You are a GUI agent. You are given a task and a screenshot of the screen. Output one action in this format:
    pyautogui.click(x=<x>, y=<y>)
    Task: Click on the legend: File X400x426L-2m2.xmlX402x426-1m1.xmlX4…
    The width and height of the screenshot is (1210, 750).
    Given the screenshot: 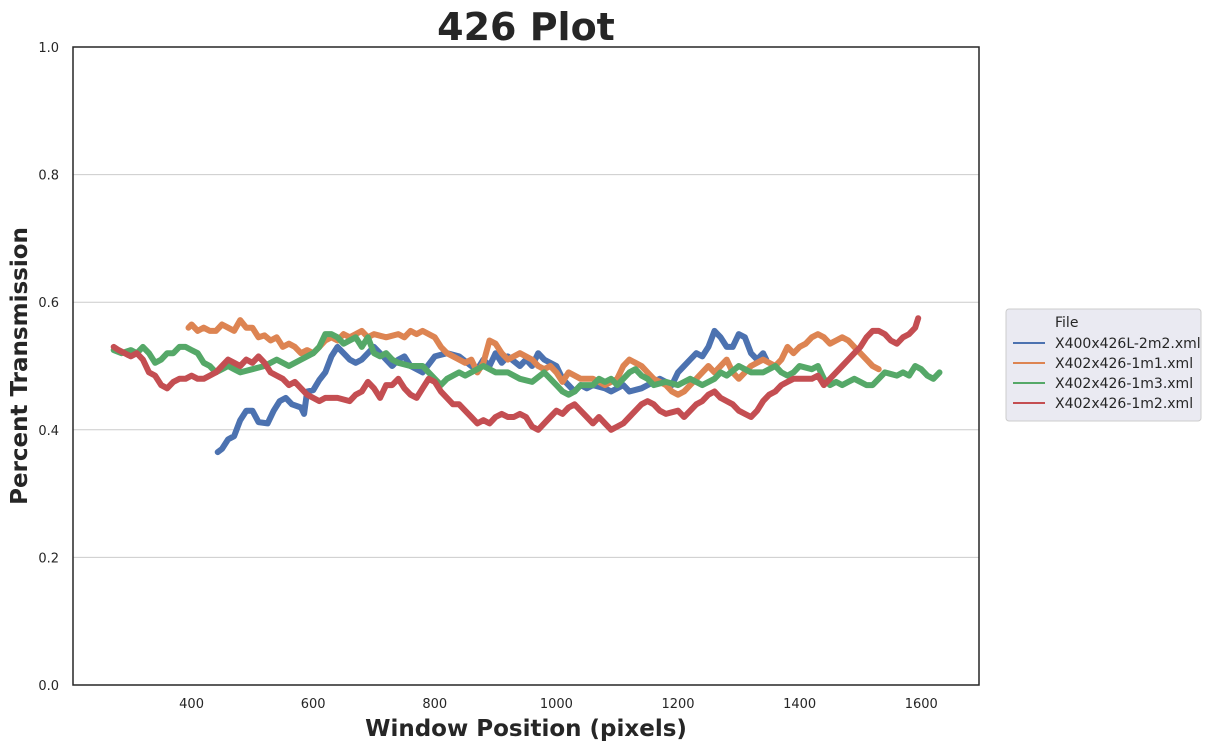 What is the action you would take?
    pyautogui.click(x=1103, y=365)
    